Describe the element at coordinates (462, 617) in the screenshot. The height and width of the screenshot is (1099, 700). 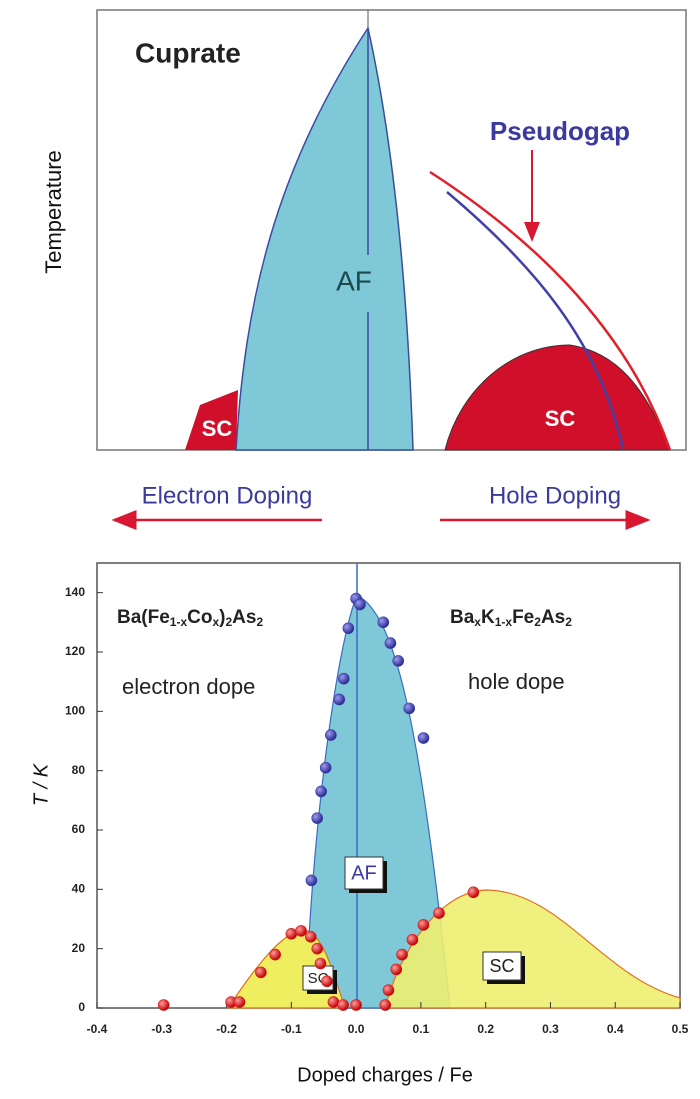
I see `formula-part: Ba` at that location.